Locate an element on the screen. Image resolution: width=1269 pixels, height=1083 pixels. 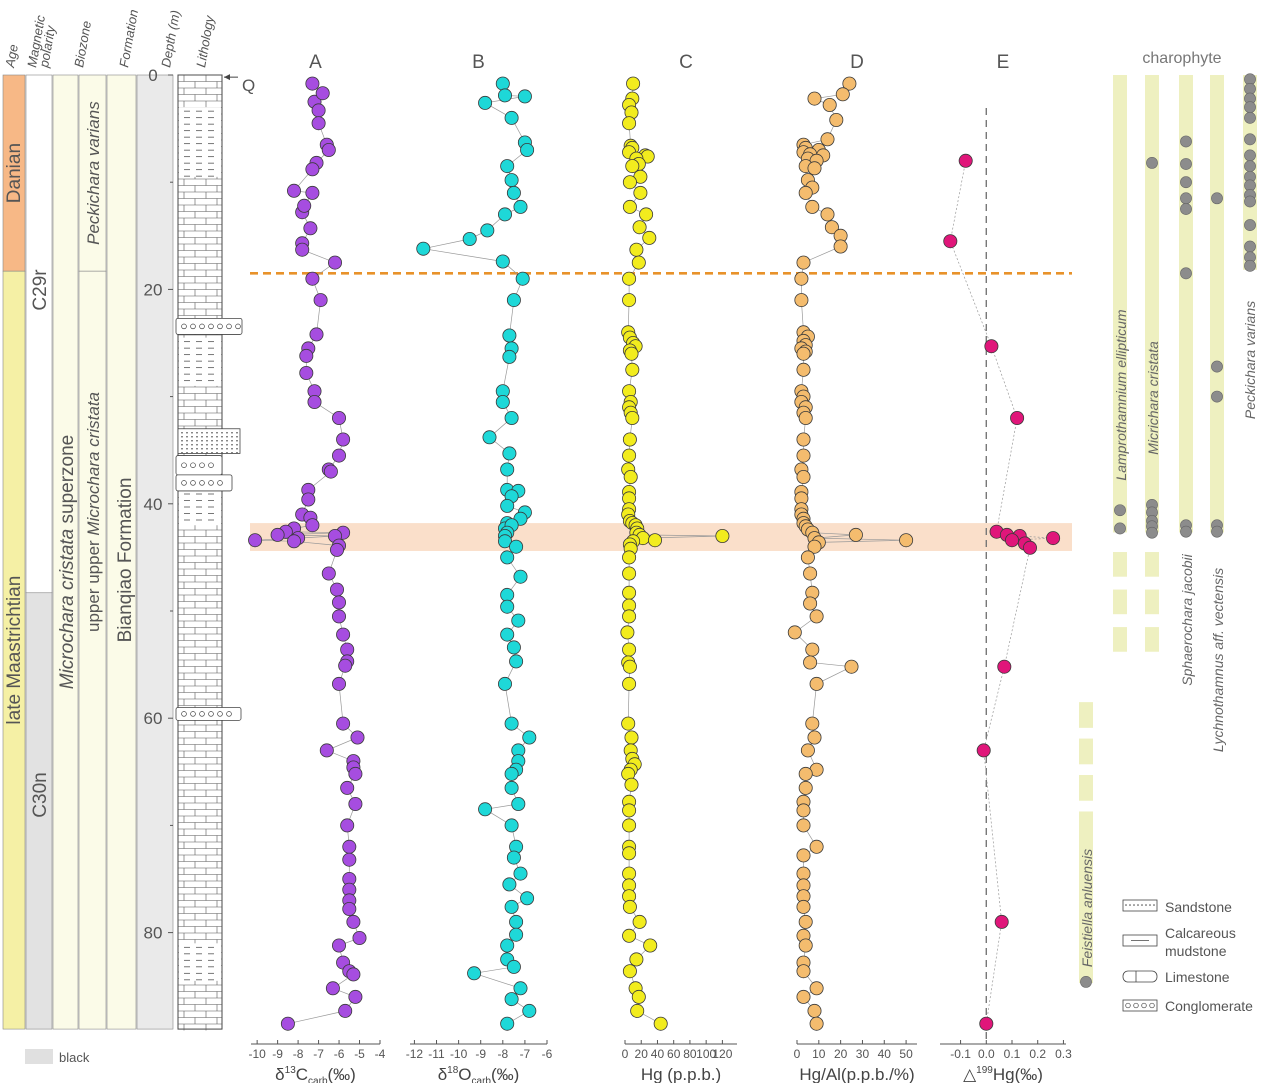
biozone-label-plain: upper upper is located at coordinates (93, 584).